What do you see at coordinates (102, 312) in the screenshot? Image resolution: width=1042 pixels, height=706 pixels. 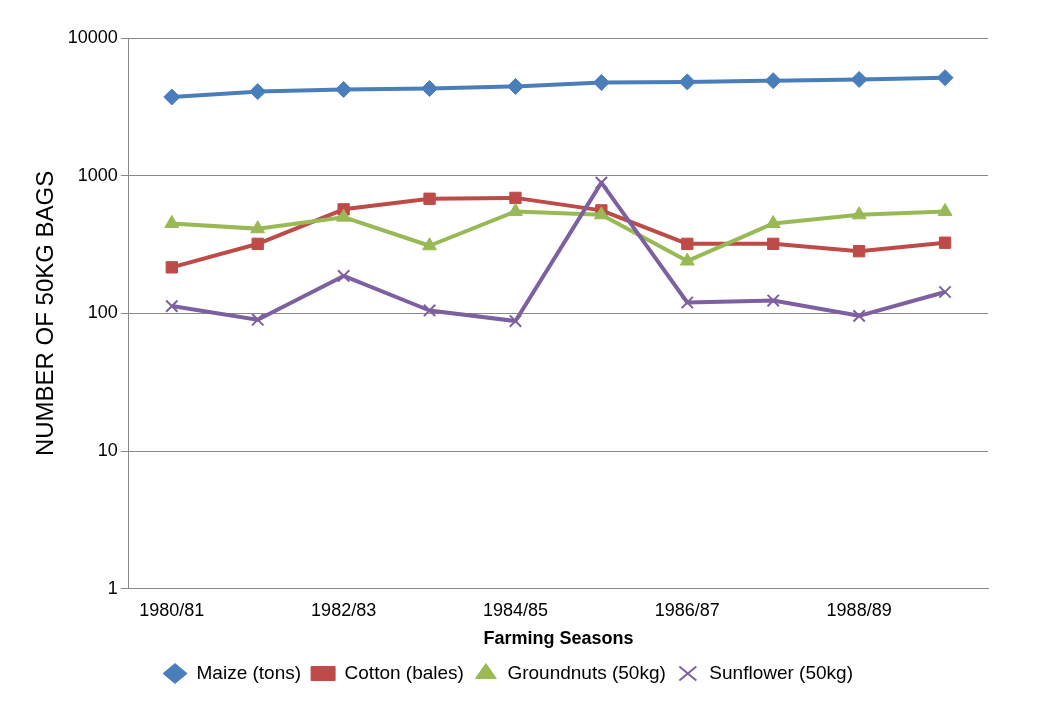 I see `y-tick-label: 100` at bounding box center [102, 312].